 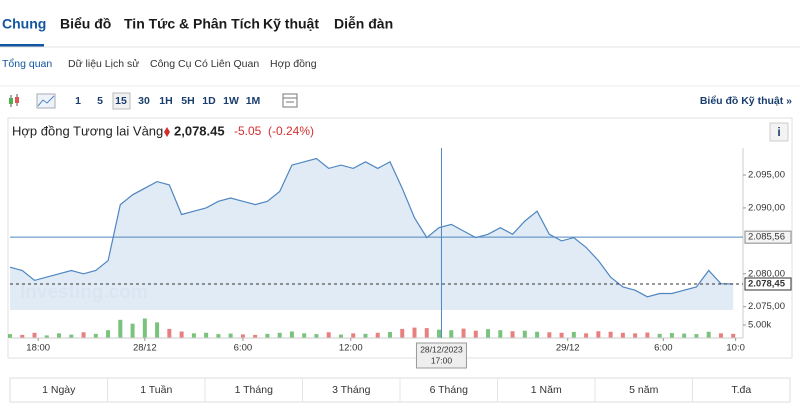 I want to click on info-label: i, so click(x=778, y=132).